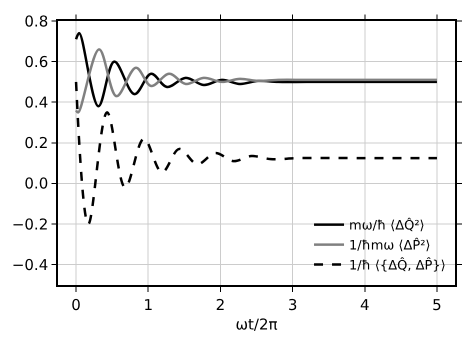 This screenshot has height=347, width=474. I want to click on x-tick-label: 2, so click(221, 305).